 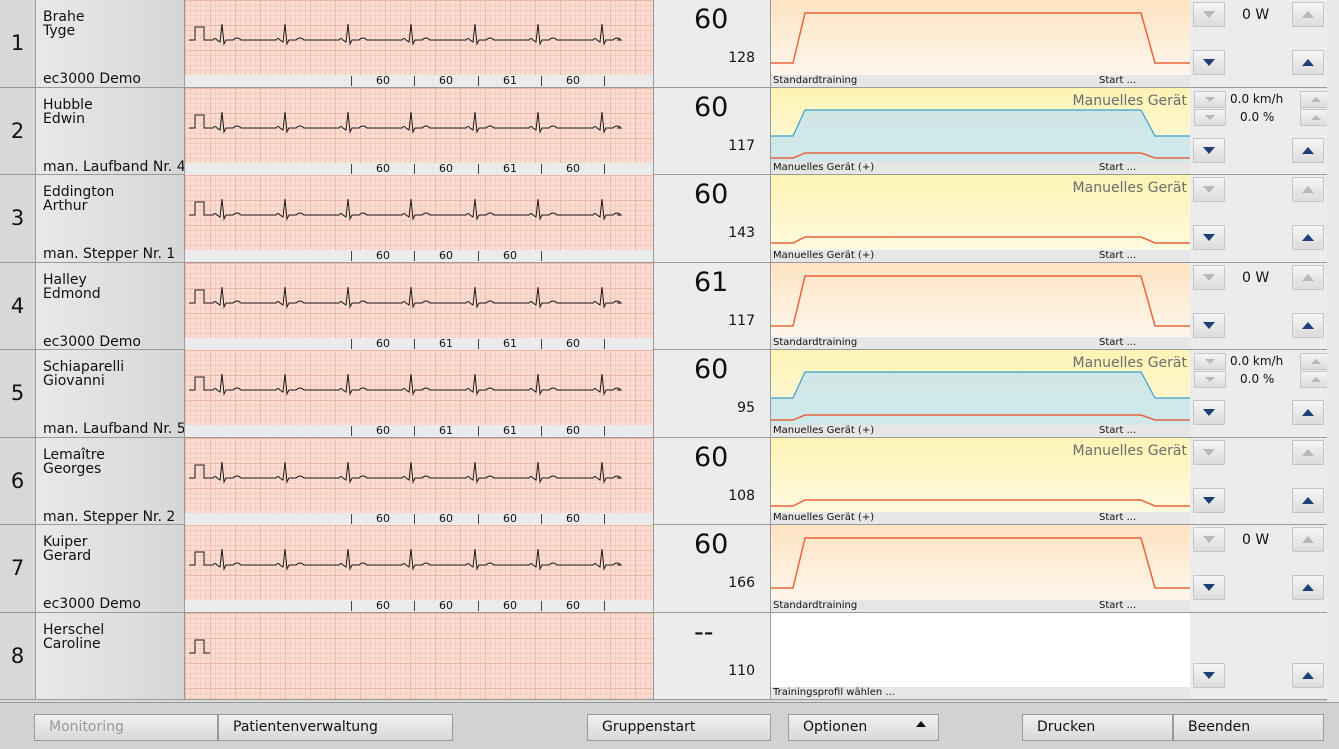 What do you see at coordinates (110, 569) in the screenshot?
I see `patient-panel: Kuiper Gerard ec3000 Demo` at bounding box center [110, 569].